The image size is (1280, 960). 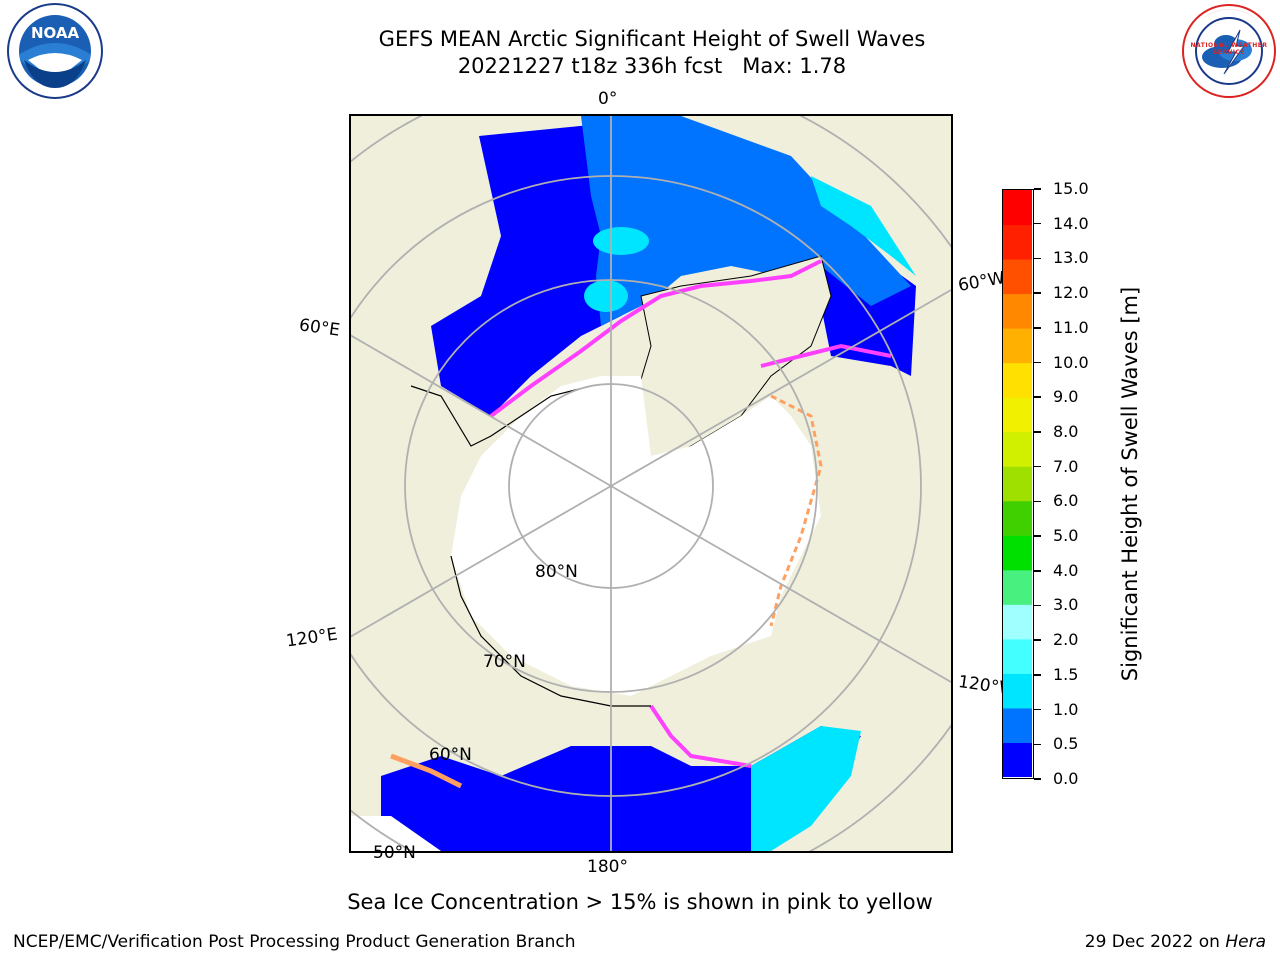 I want to click on colorbar-tick-label: 4.0, so click(x=1066, y=570).